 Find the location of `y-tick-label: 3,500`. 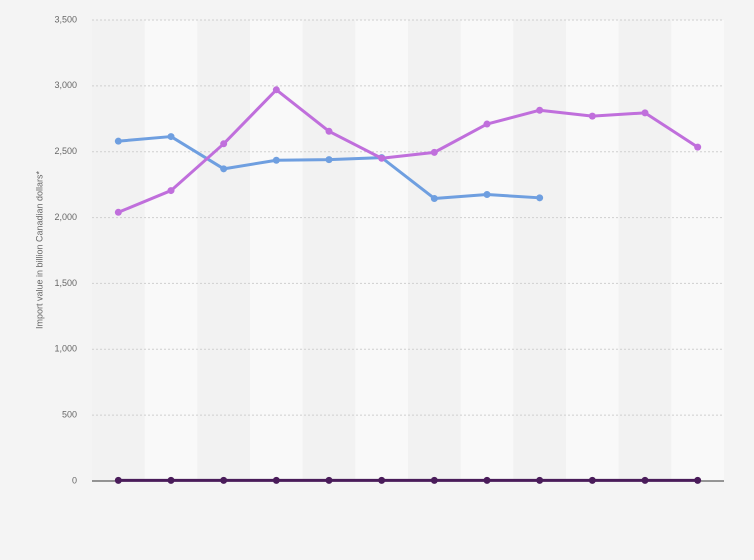

y-tick-label: 3,500 is located at coordinates (65, 19).